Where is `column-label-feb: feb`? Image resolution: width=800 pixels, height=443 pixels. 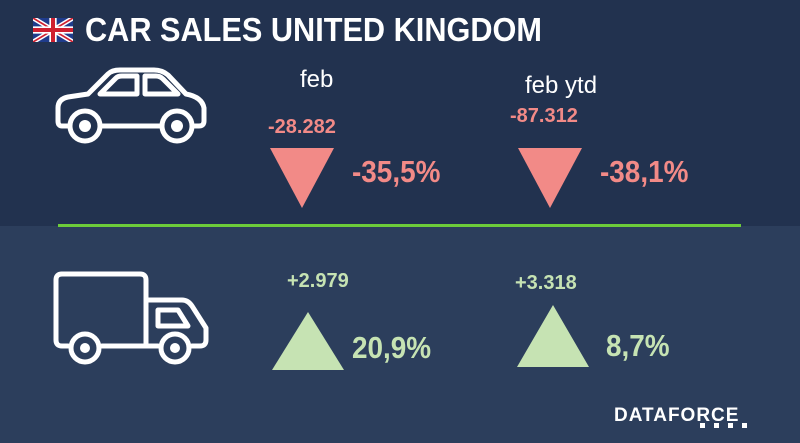
column-label-feb: feb is located at coordinates (317, 79).